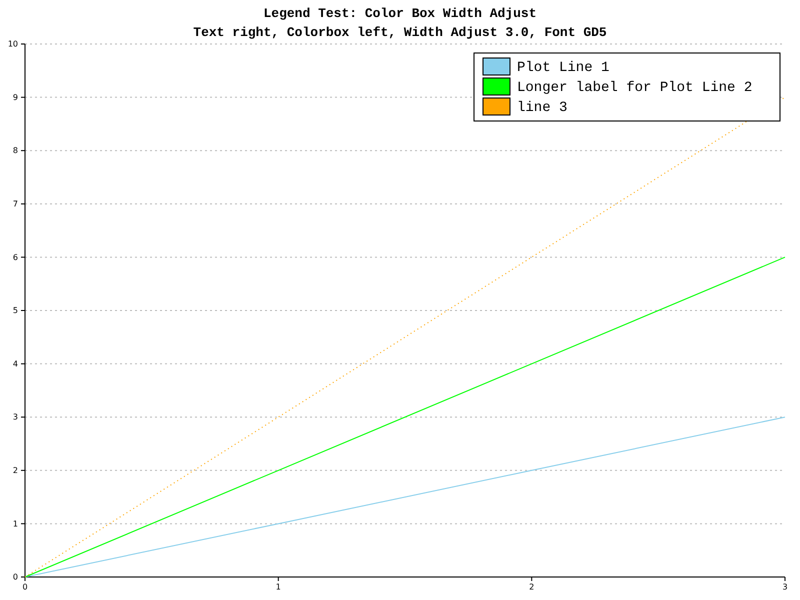 The width and height of the screenshot is (800, 600). Describe the element at coordinates (15, 470) in the screenshot. I see `y-tick-label: 2` at that location.